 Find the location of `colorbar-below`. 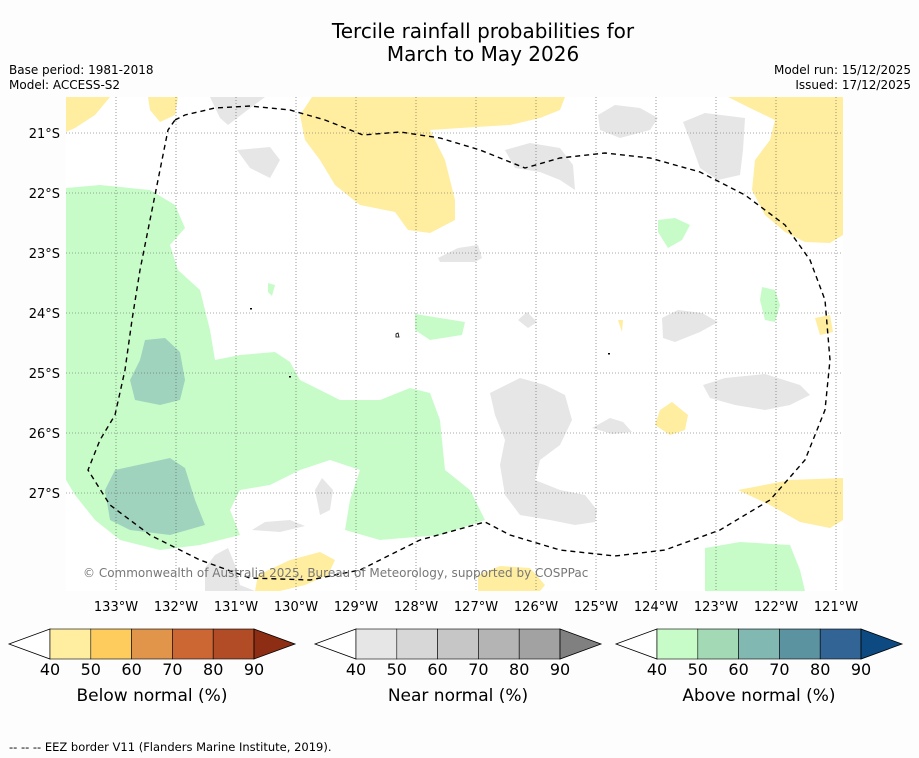

colorbar-below is located at coordinates (152, 644).